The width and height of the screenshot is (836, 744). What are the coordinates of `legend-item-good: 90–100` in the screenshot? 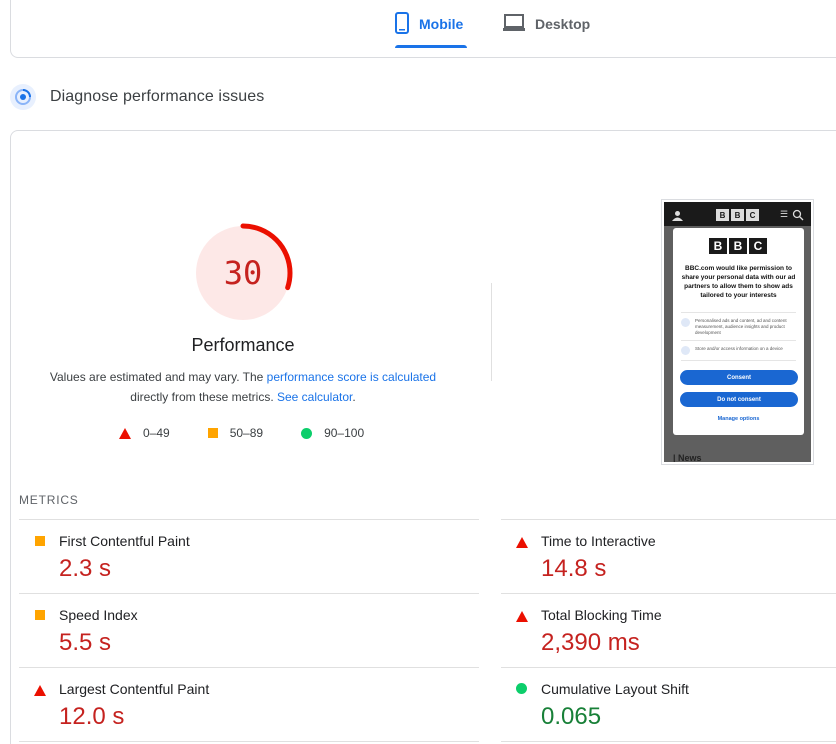 It's located at (332, 433).